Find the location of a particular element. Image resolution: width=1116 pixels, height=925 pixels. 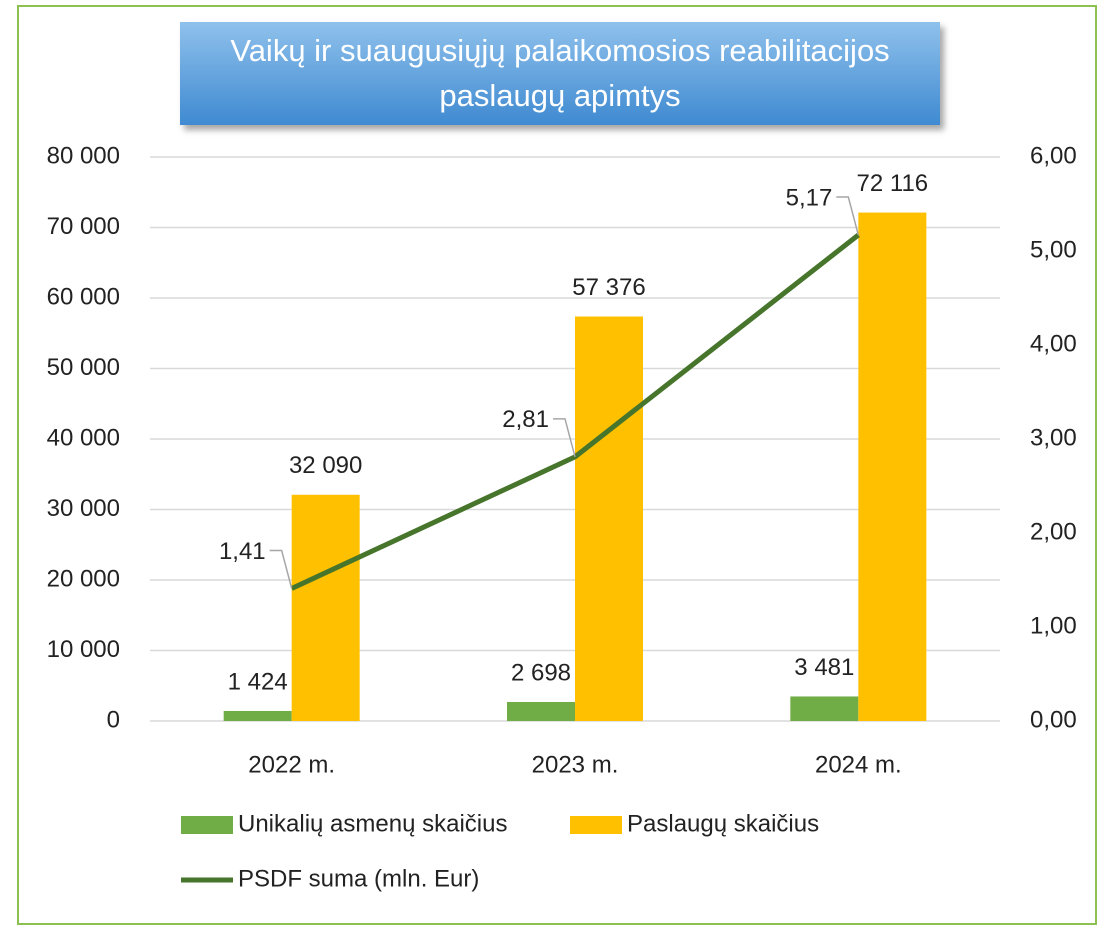

y-tick-label: 0 is located at coordinates (113, 719).